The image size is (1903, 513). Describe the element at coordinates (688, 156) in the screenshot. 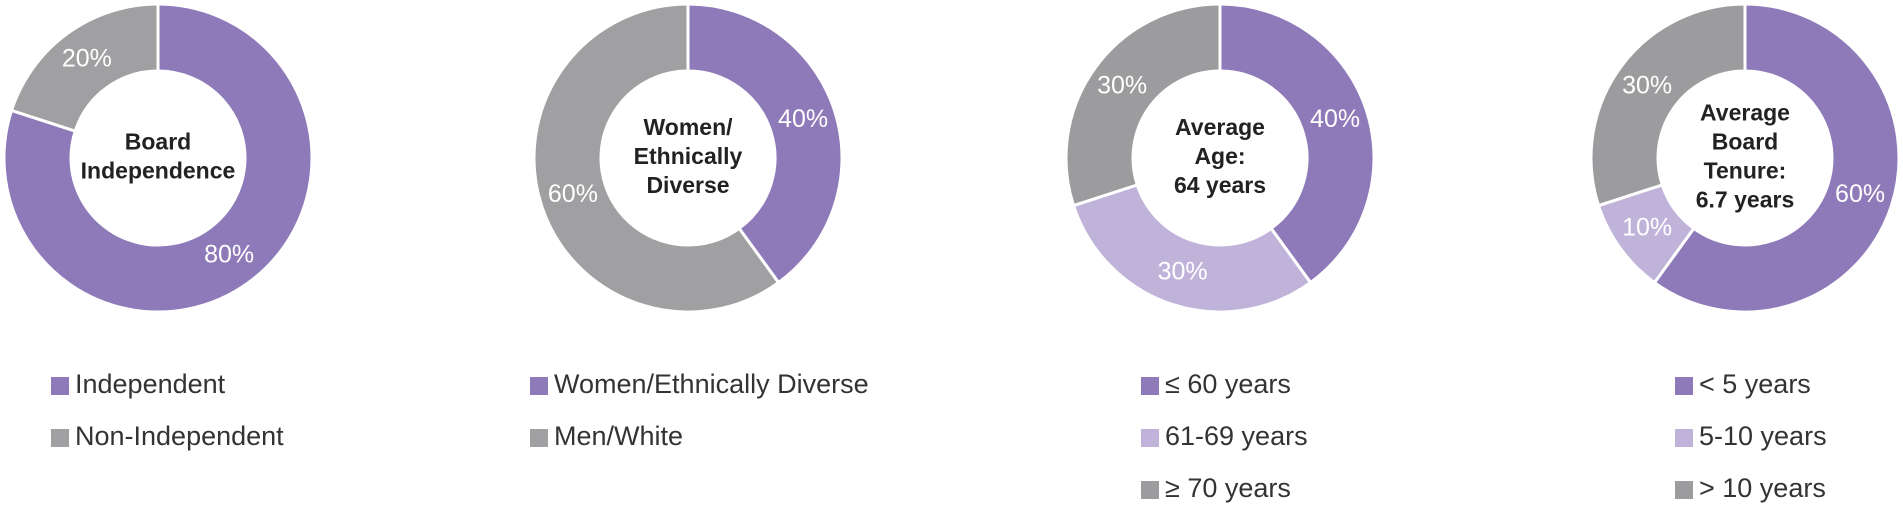

I see `center-title: Ethnically` at that location.